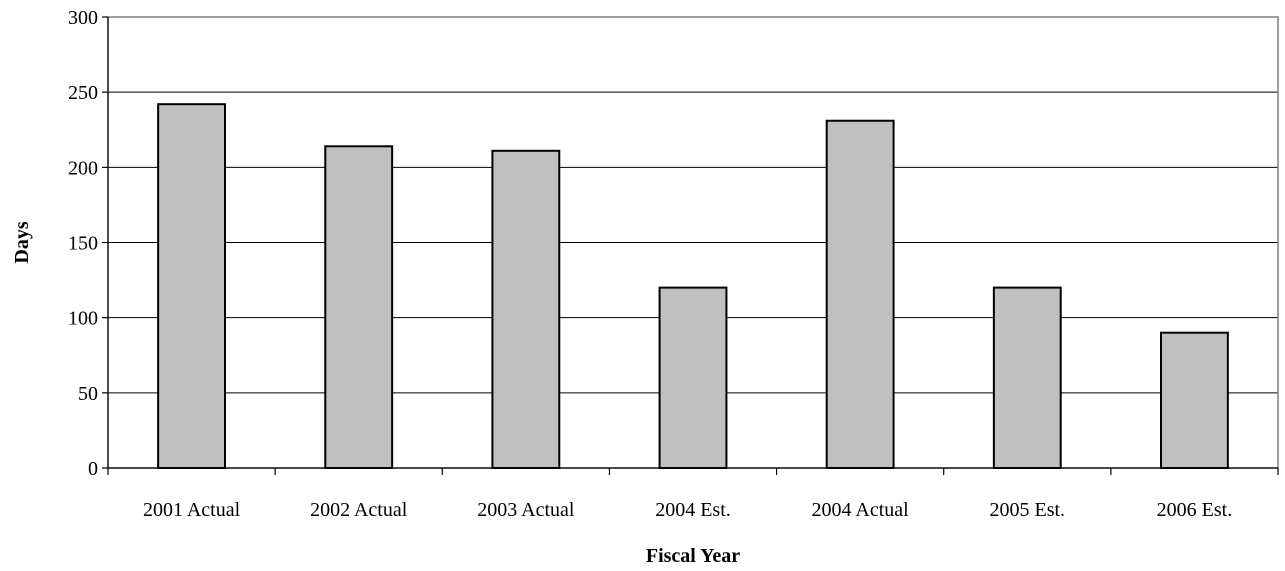  What do you see at coordinates (359, 510) in the screenshot?
I see `x-tick-label: 2002 Actual` at bounding box center [359, 510].